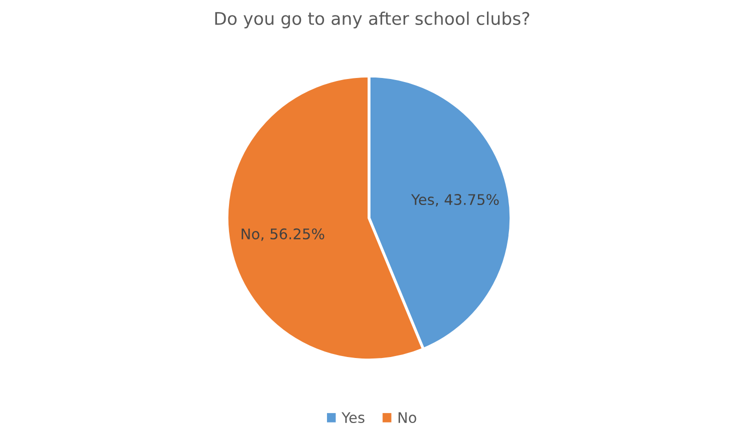  I want to click on chart-title: Do you go to any after school clubs?, so click(372, 20).